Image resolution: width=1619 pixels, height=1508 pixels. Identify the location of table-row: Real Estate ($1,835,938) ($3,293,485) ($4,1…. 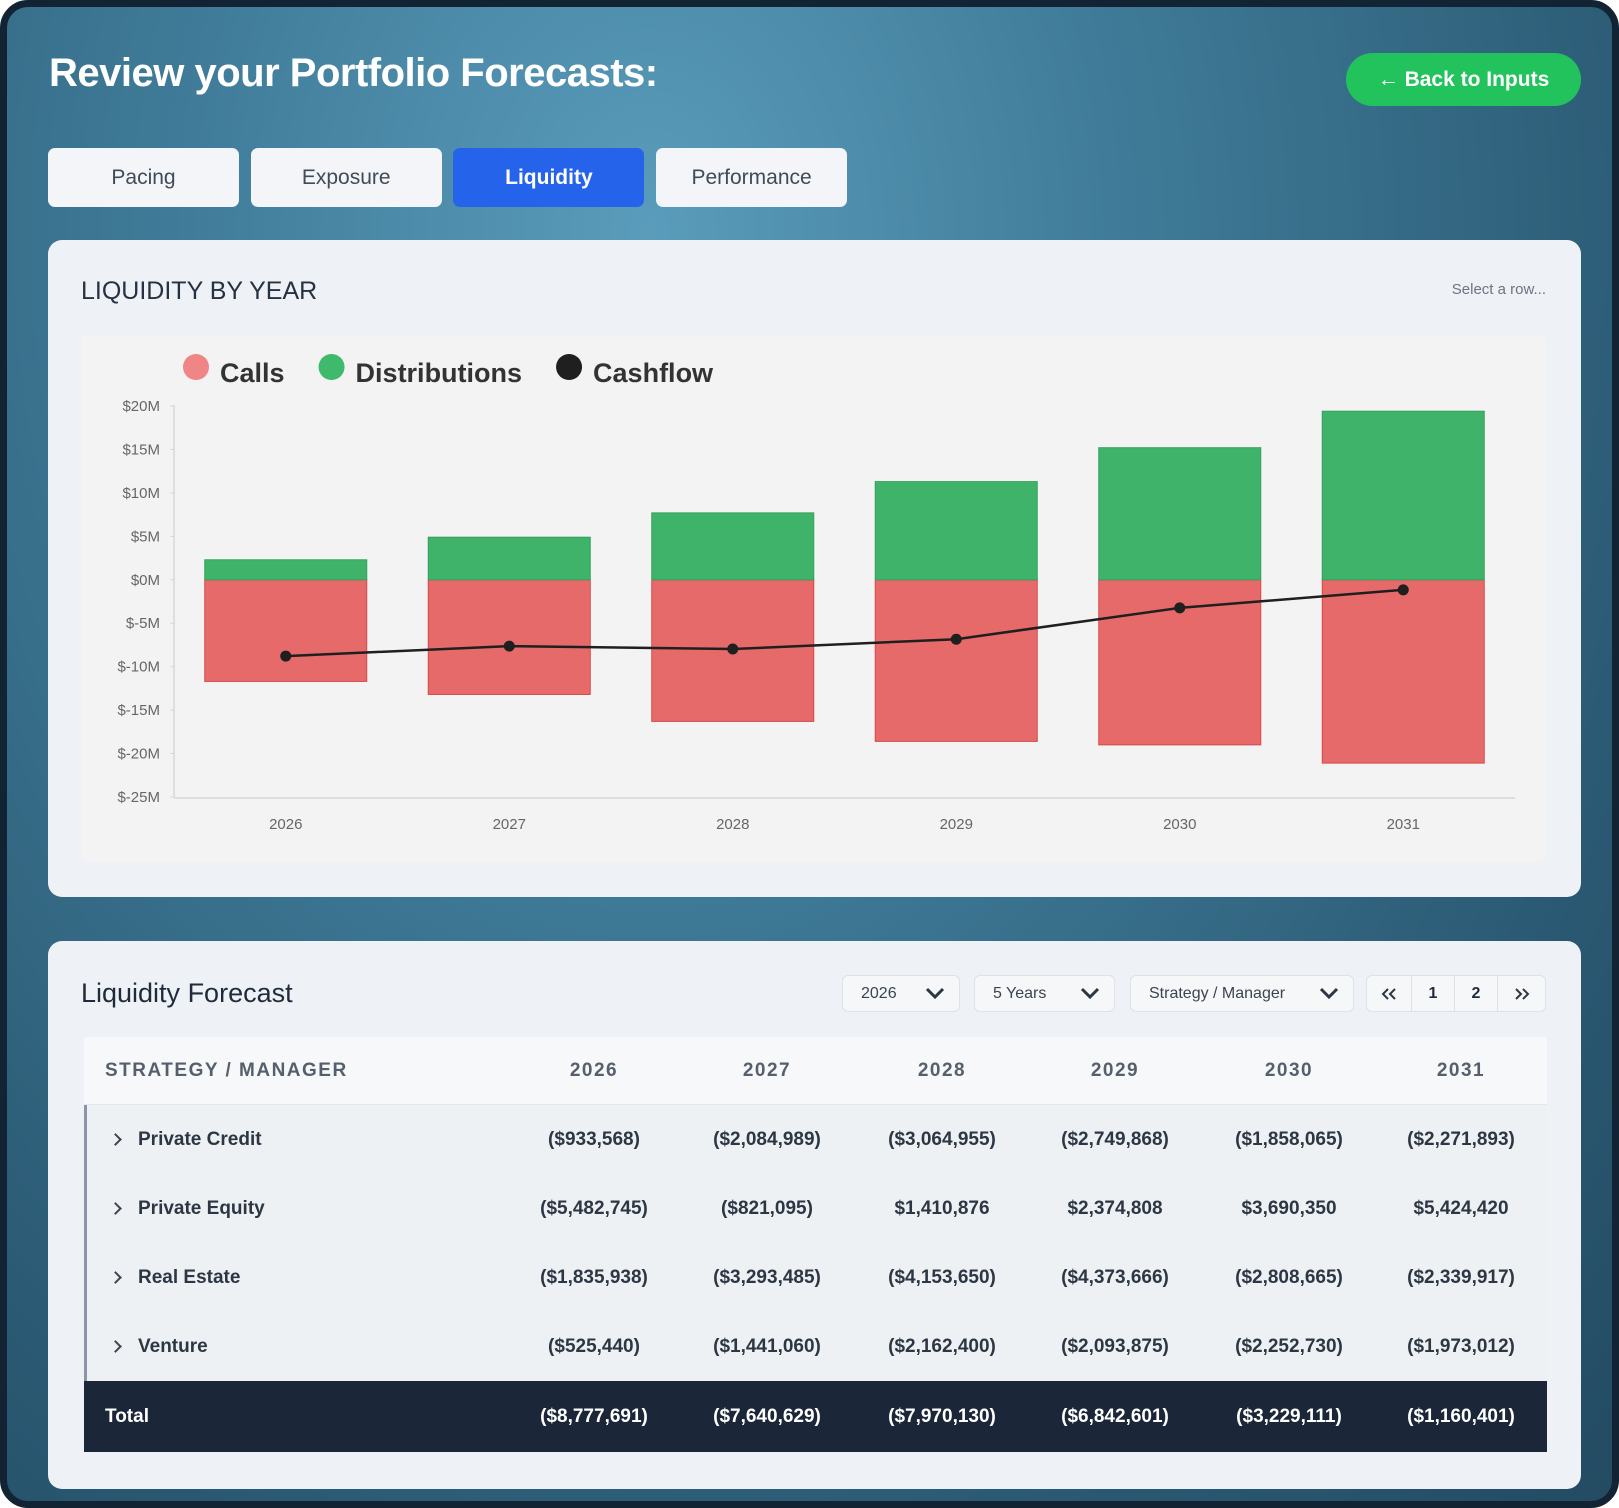
(815, 1277).